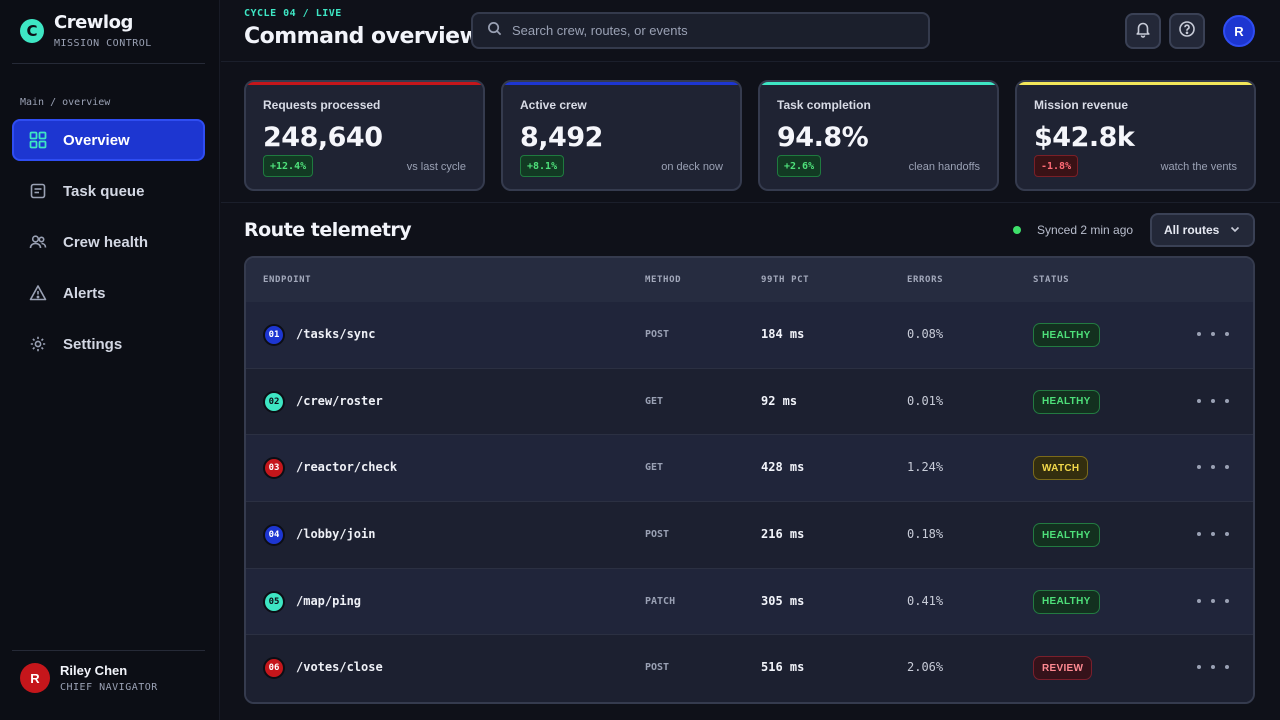 This screenshot has height=720, width=1280. What do you see at coordinates (94, 670) in the screenshot?
I see `user-name: Riley Chen` at bounding box center [94, 670].